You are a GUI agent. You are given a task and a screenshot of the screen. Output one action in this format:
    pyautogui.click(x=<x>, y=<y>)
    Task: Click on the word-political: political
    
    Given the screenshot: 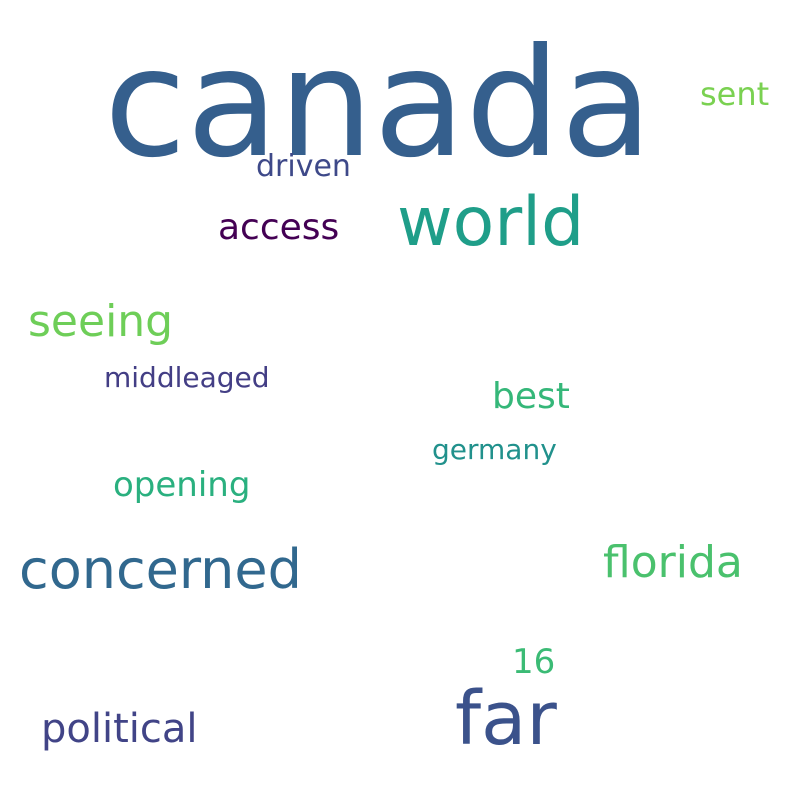 What is the action you would take?
    pyautogui.click(x=119, y=729)
    